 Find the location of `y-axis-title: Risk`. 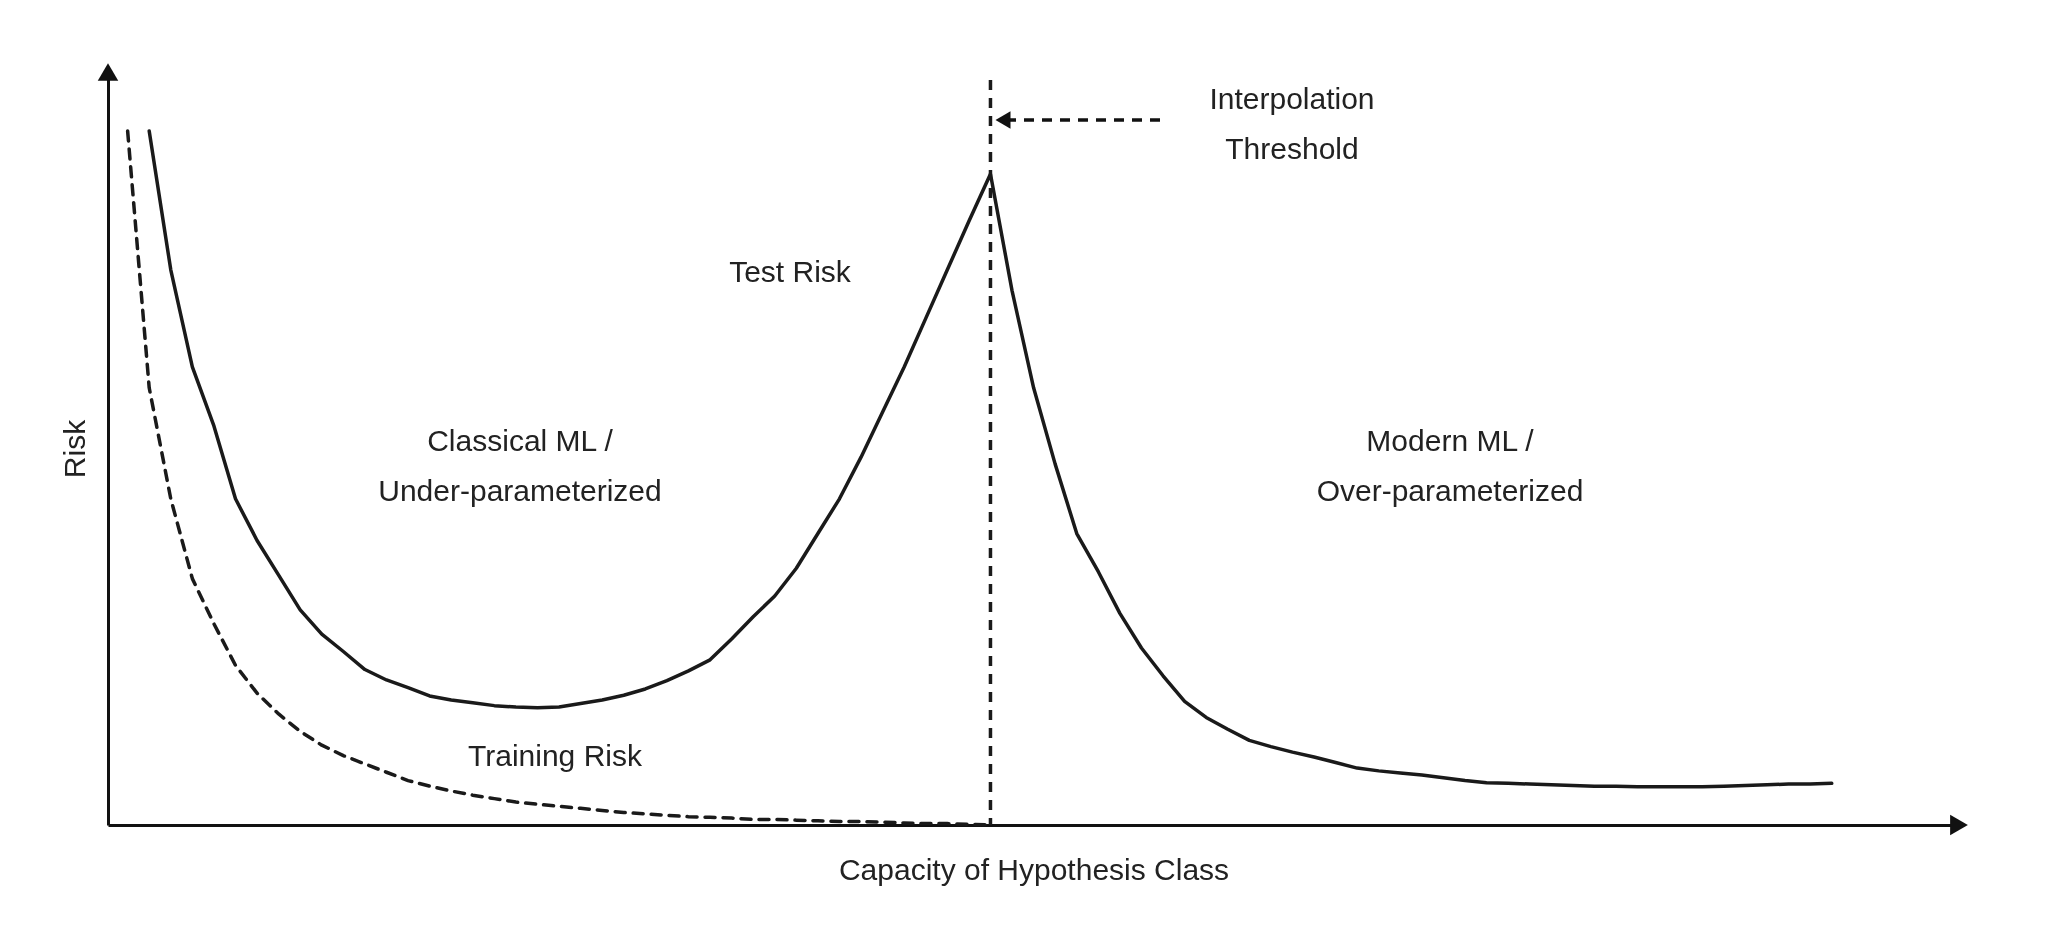

y-axis-title: Risk is located at coordinates (74, 448).